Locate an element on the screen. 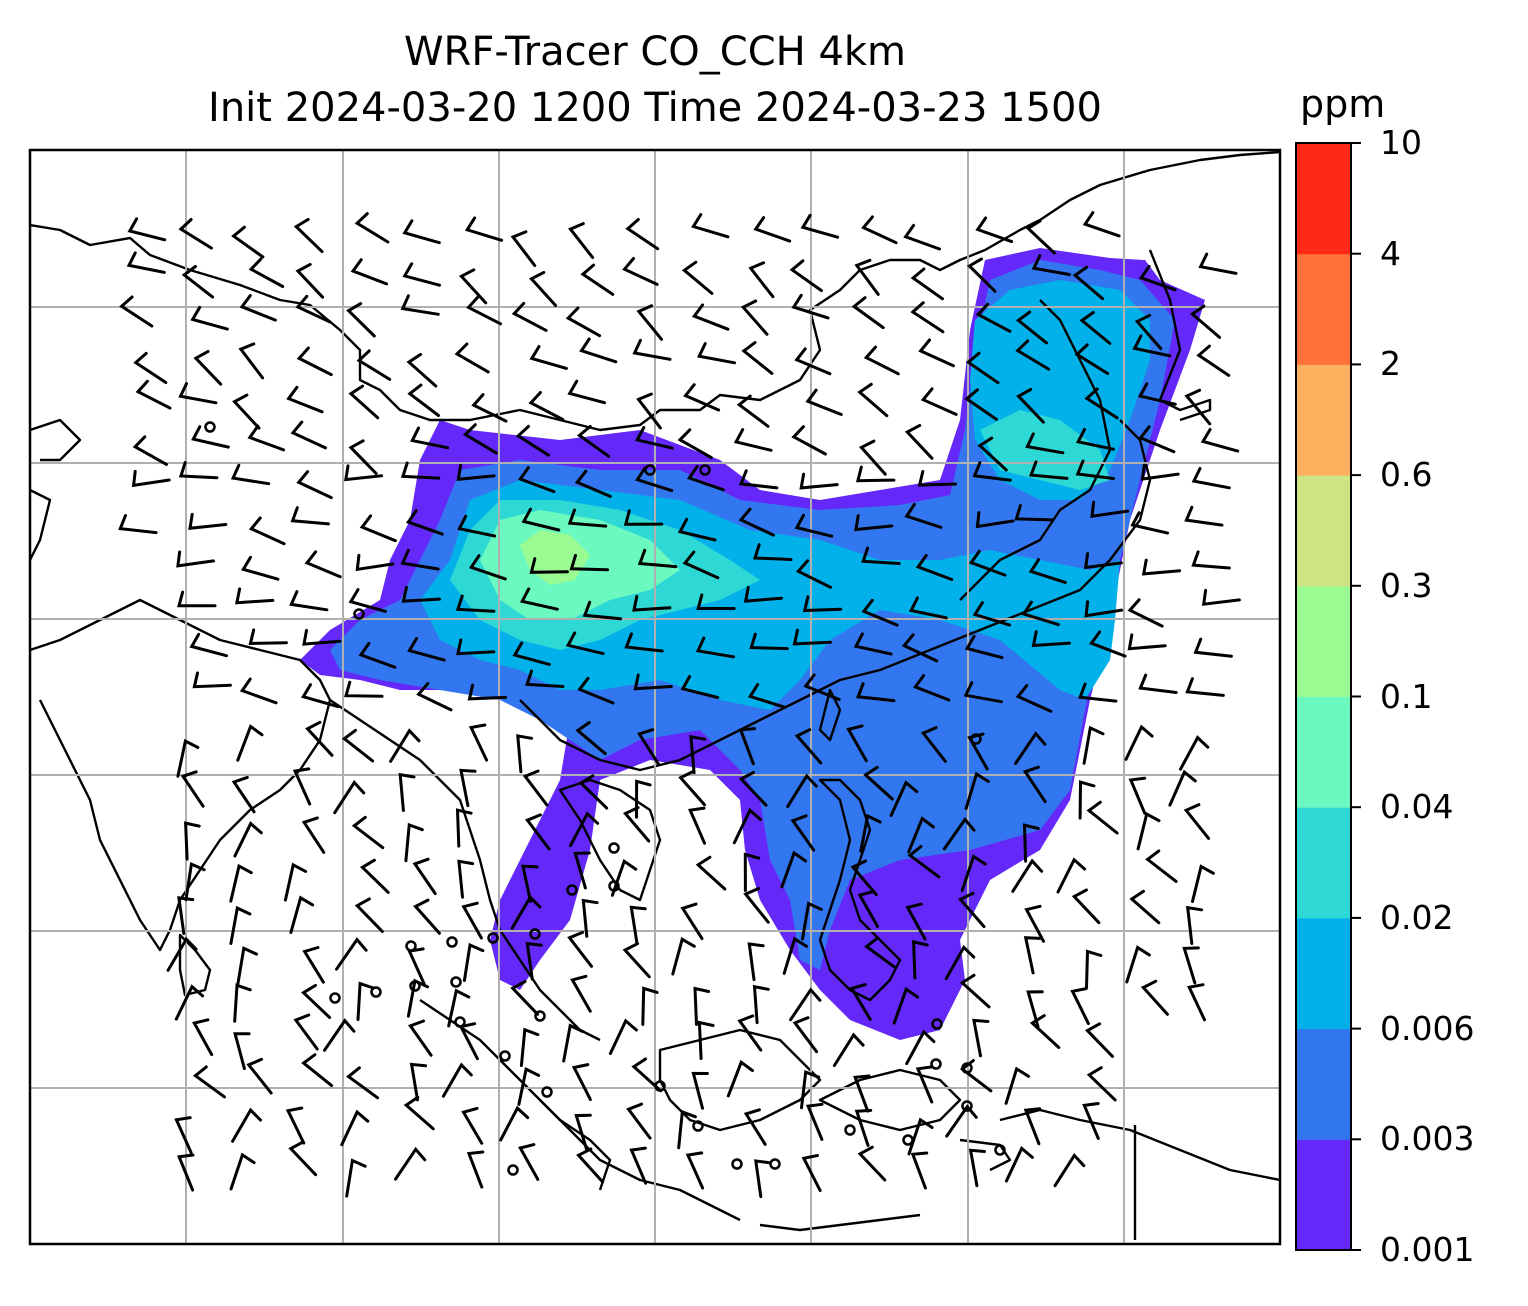 The height and width of the screenshot is (1306, 1528). colorbar-tick-label: 0.3 is located at coordinates (1406, 585).